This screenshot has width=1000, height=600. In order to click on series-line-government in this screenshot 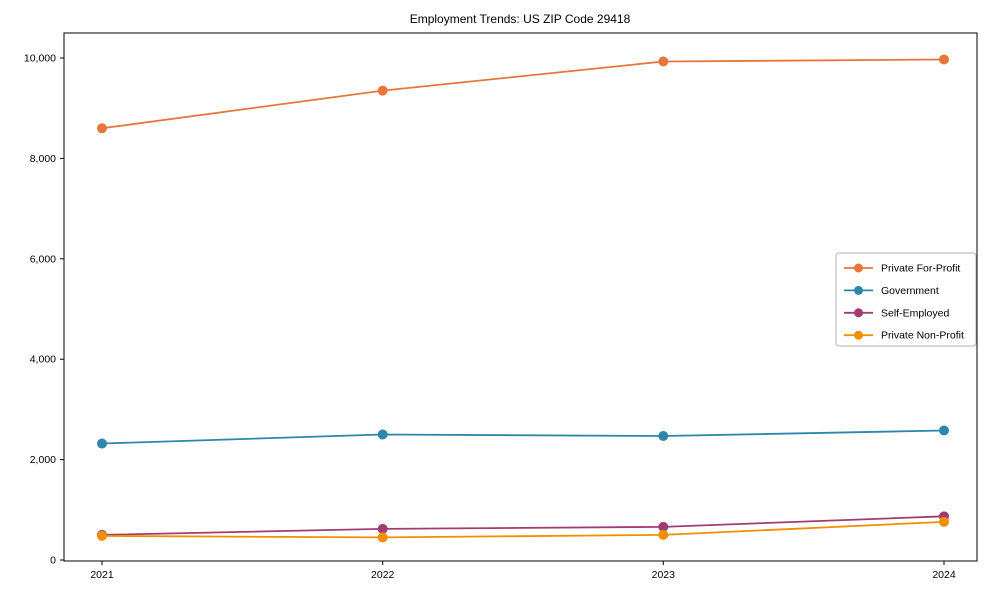, I will do `click(523, 437)`.